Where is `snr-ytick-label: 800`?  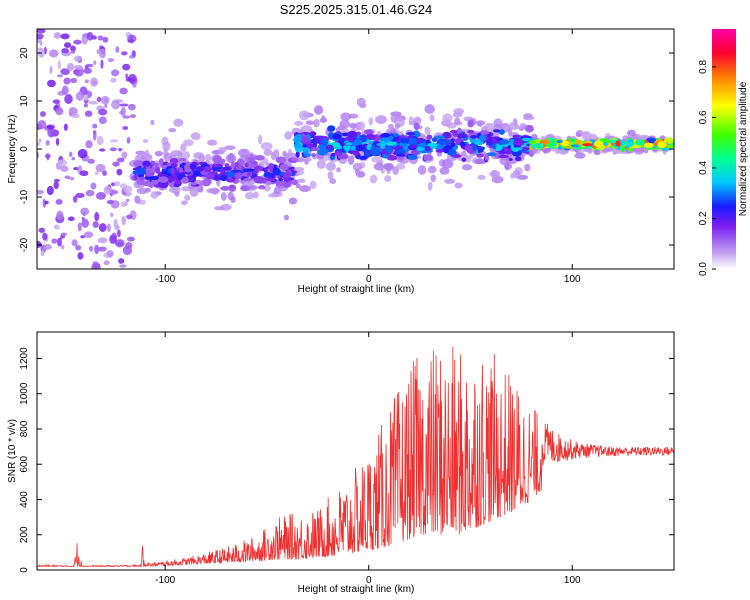 snr-ytick-label: 800 is located at coordinates (24, 428).